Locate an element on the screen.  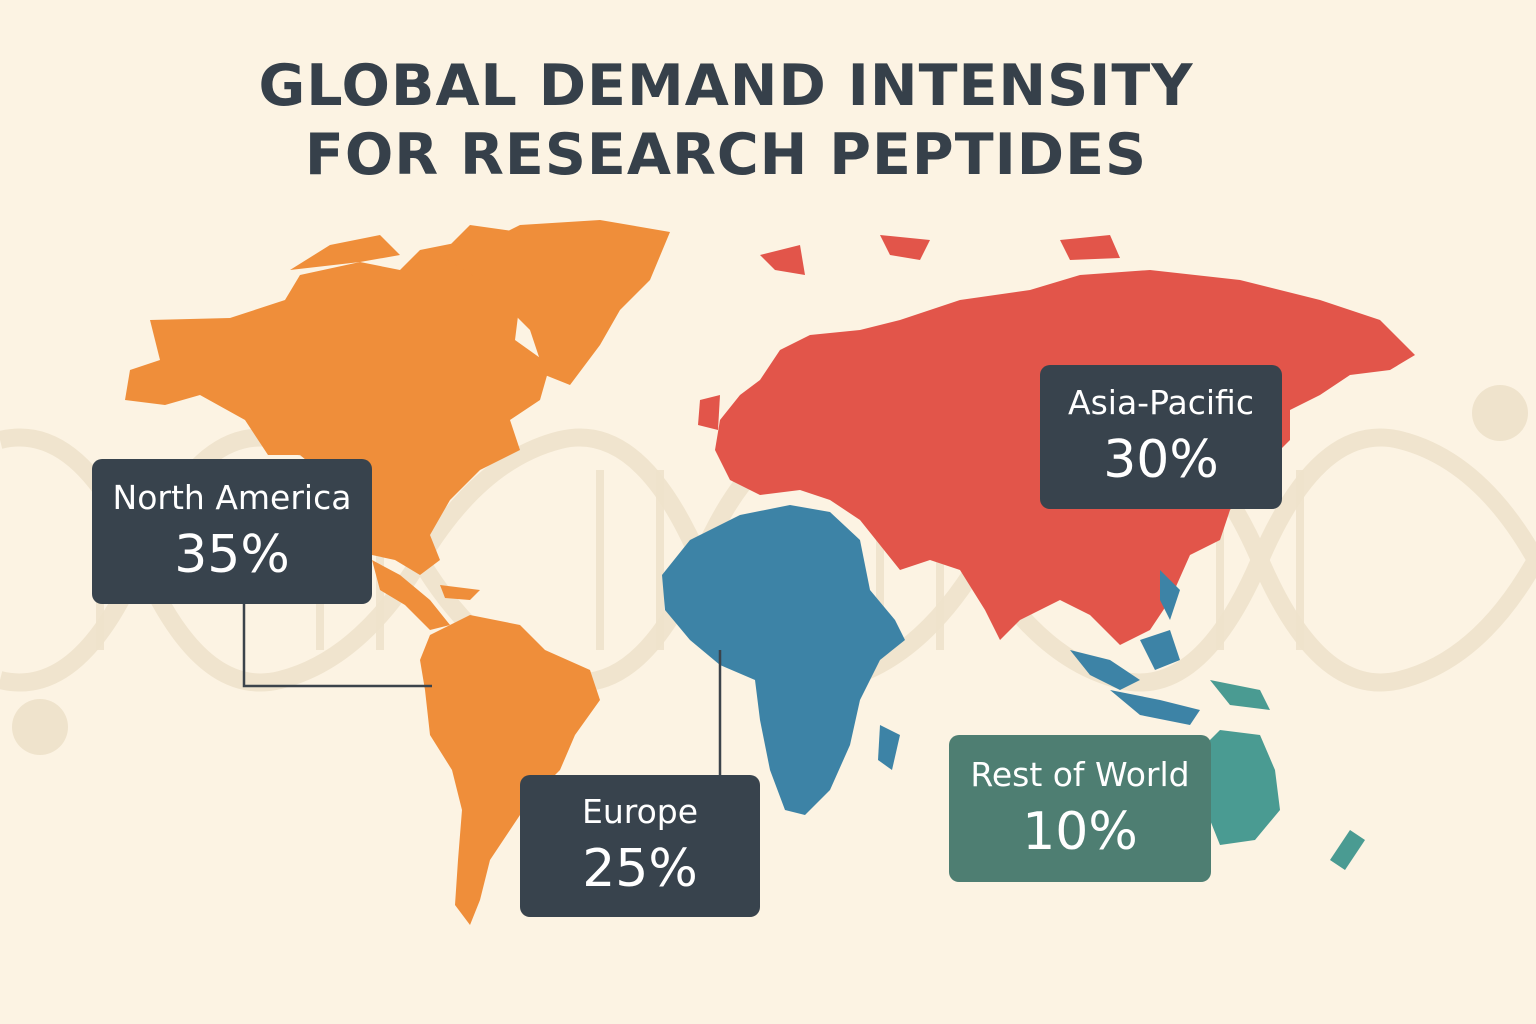
region-label: North America is located at coordinates (232, 497).